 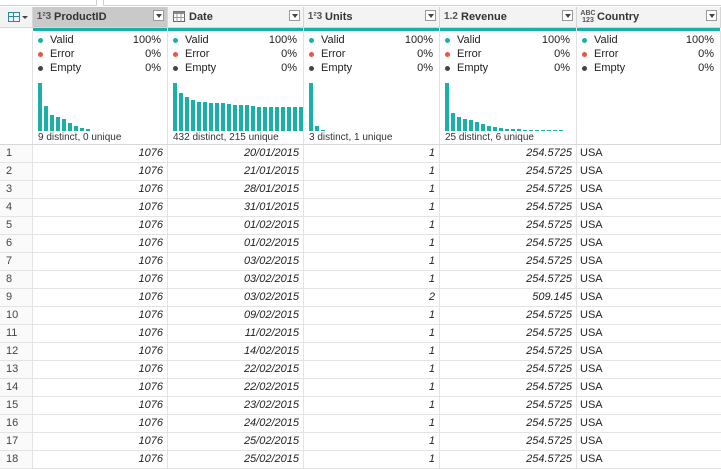 What do you see at coordinates (236, 315) in the screenshot?
I see `cell-date: 09/02/2015` at bounding box center [236, 315].